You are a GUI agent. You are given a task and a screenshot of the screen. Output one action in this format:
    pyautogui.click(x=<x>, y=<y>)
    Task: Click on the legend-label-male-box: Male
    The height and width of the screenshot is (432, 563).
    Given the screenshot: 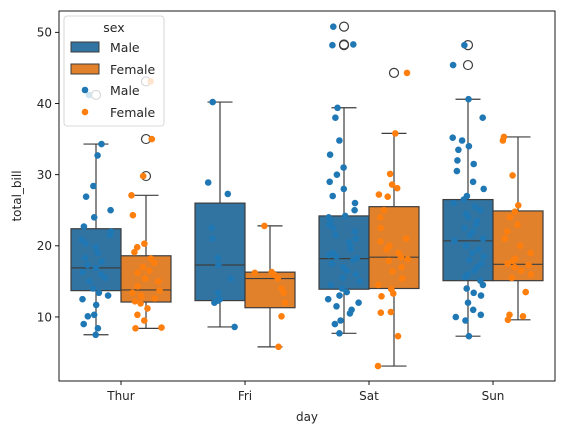 What is the action you would take?
    pyautogui.click(x=125, y=47)
    